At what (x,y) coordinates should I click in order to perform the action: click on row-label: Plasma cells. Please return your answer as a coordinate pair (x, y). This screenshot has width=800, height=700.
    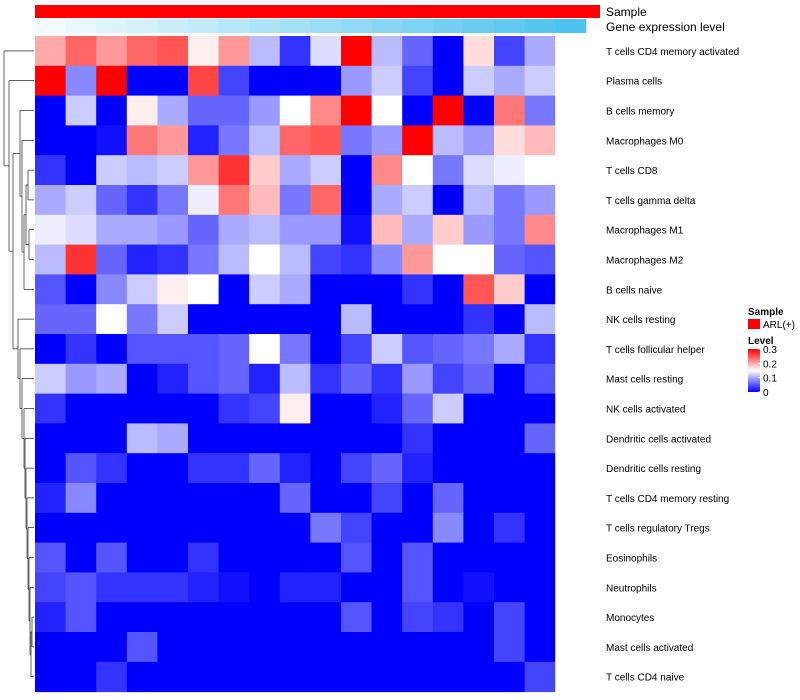
    Looking at the image, I should click on (634, 82).